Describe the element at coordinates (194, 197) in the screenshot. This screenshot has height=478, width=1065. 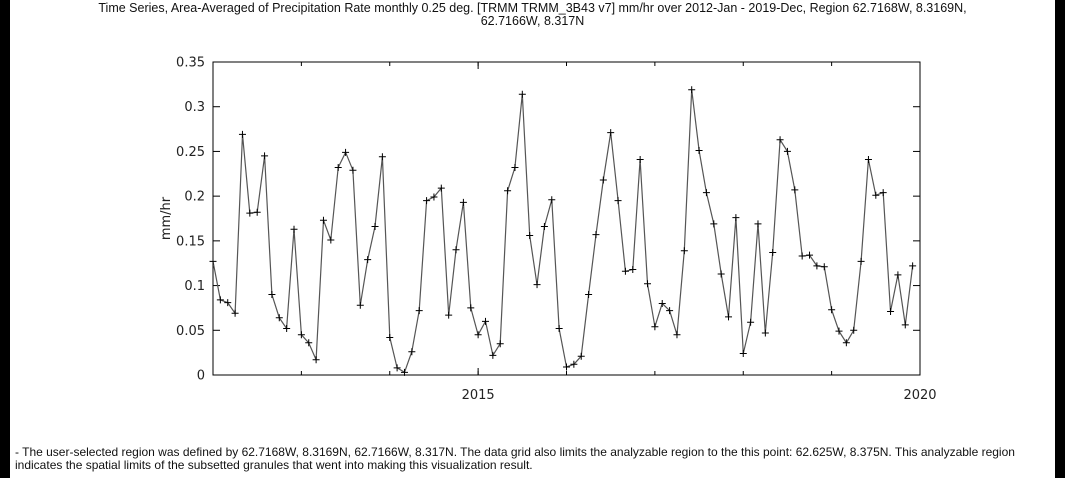
I see `y-tick-label: 0.2` at that location.